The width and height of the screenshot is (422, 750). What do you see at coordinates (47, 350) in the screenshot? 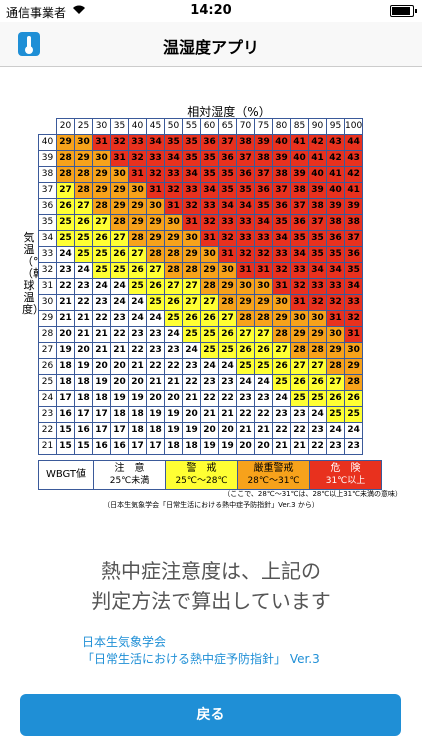
I see `temperature-header: 27` at bounding box center [47, 350].